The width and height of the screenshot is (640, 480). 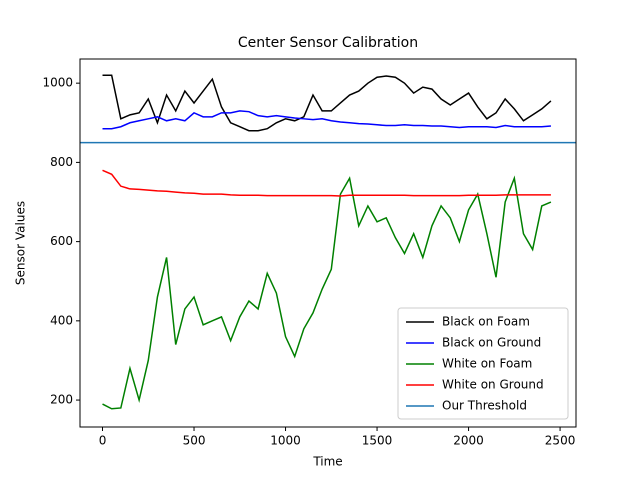 What do you see at coordinates (468, 441) in the screenshot?
I see `x-tick-label: 2000` at bounding box center [468, 441].